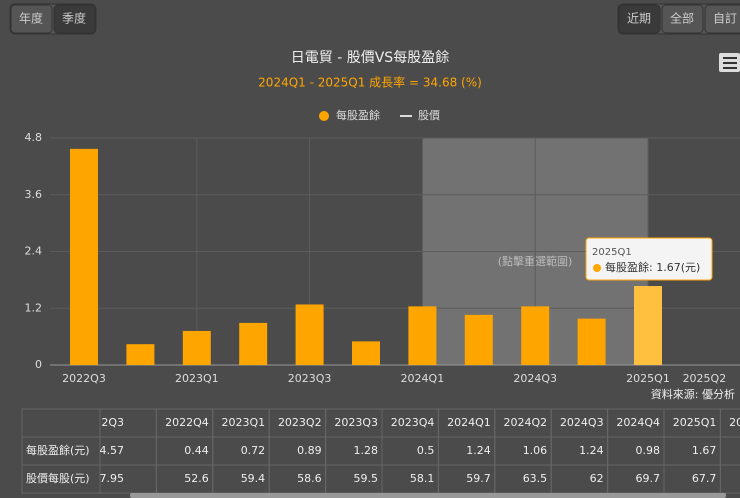 The width and height of the screenshot is (740, 498). I want to click on range-button-label: 近期, so click(639, 19).